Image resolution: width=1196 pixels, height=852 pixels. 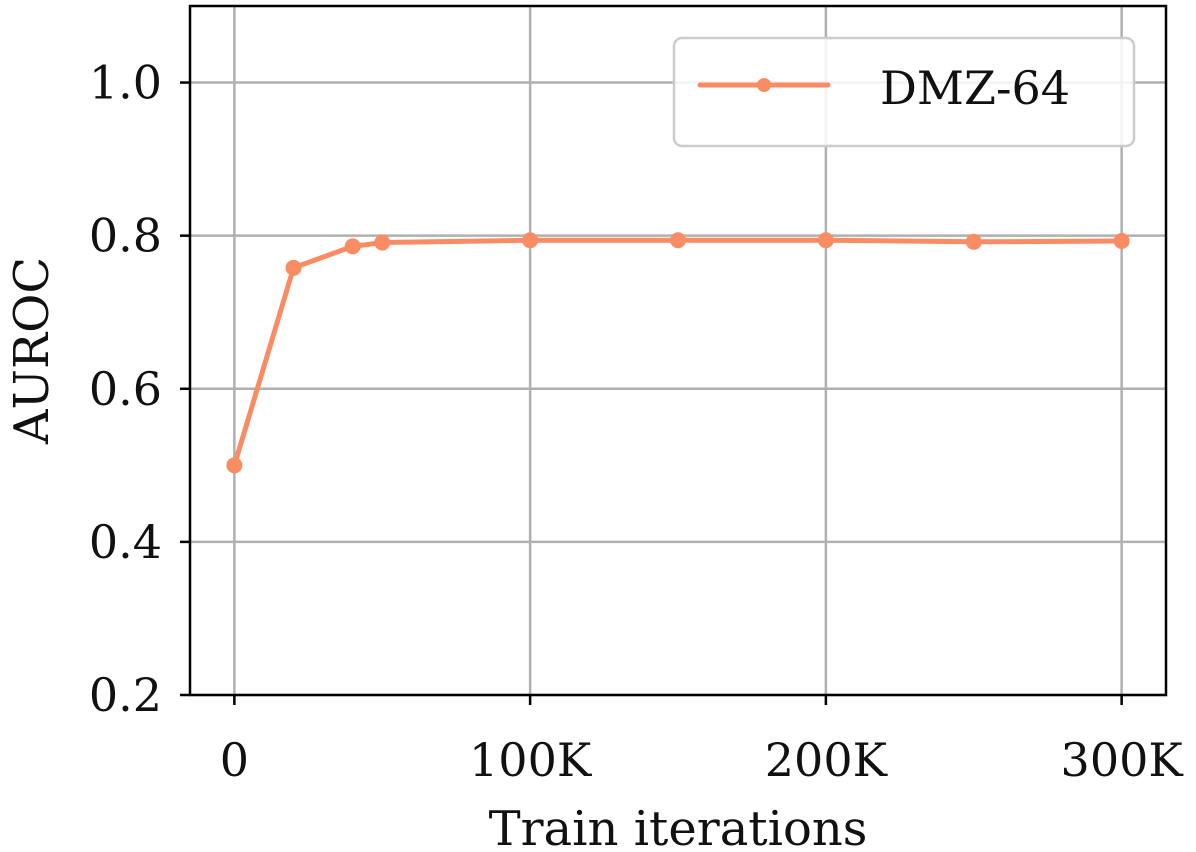 What do you see at coordinates (125, 83) in the screenshot?
I see `y-tick-label: 1.0` at bounding box center [125, 83].